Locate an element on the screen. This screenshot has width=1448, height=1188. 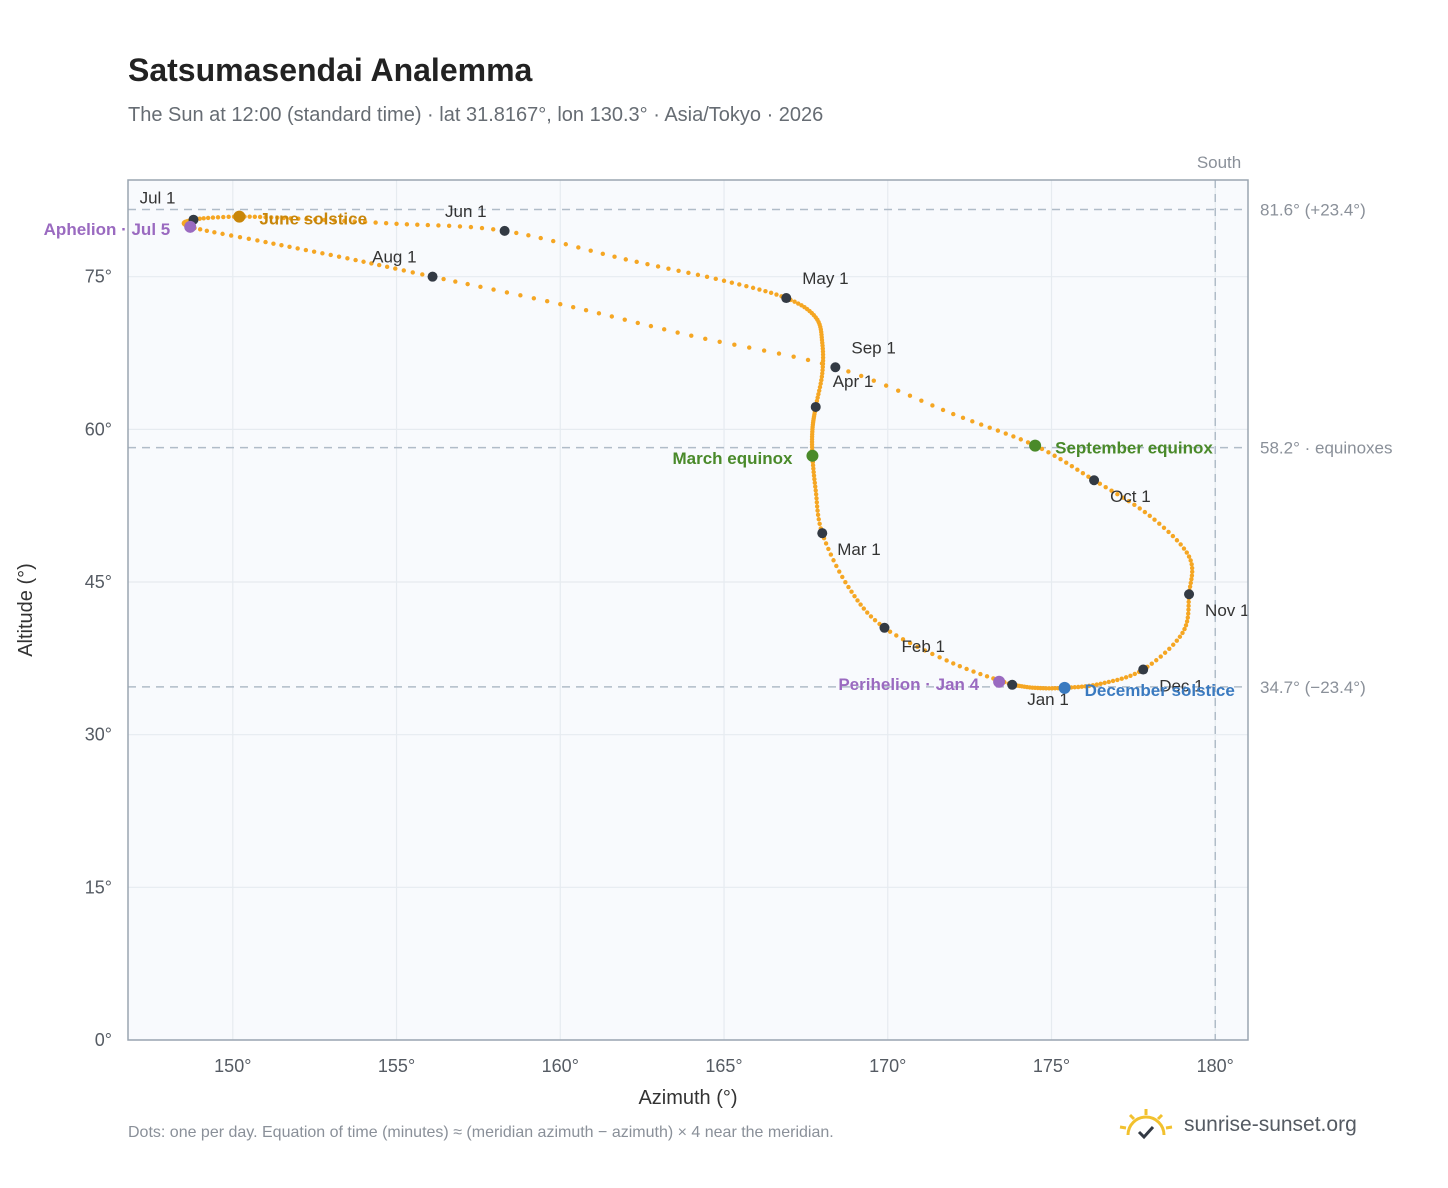
month-label: May 1 is located at coordinates (825, 278).